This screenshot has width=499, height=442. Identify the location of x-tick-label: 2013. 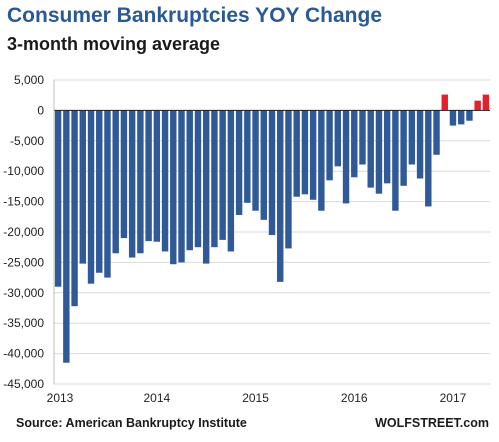
(60, 398).